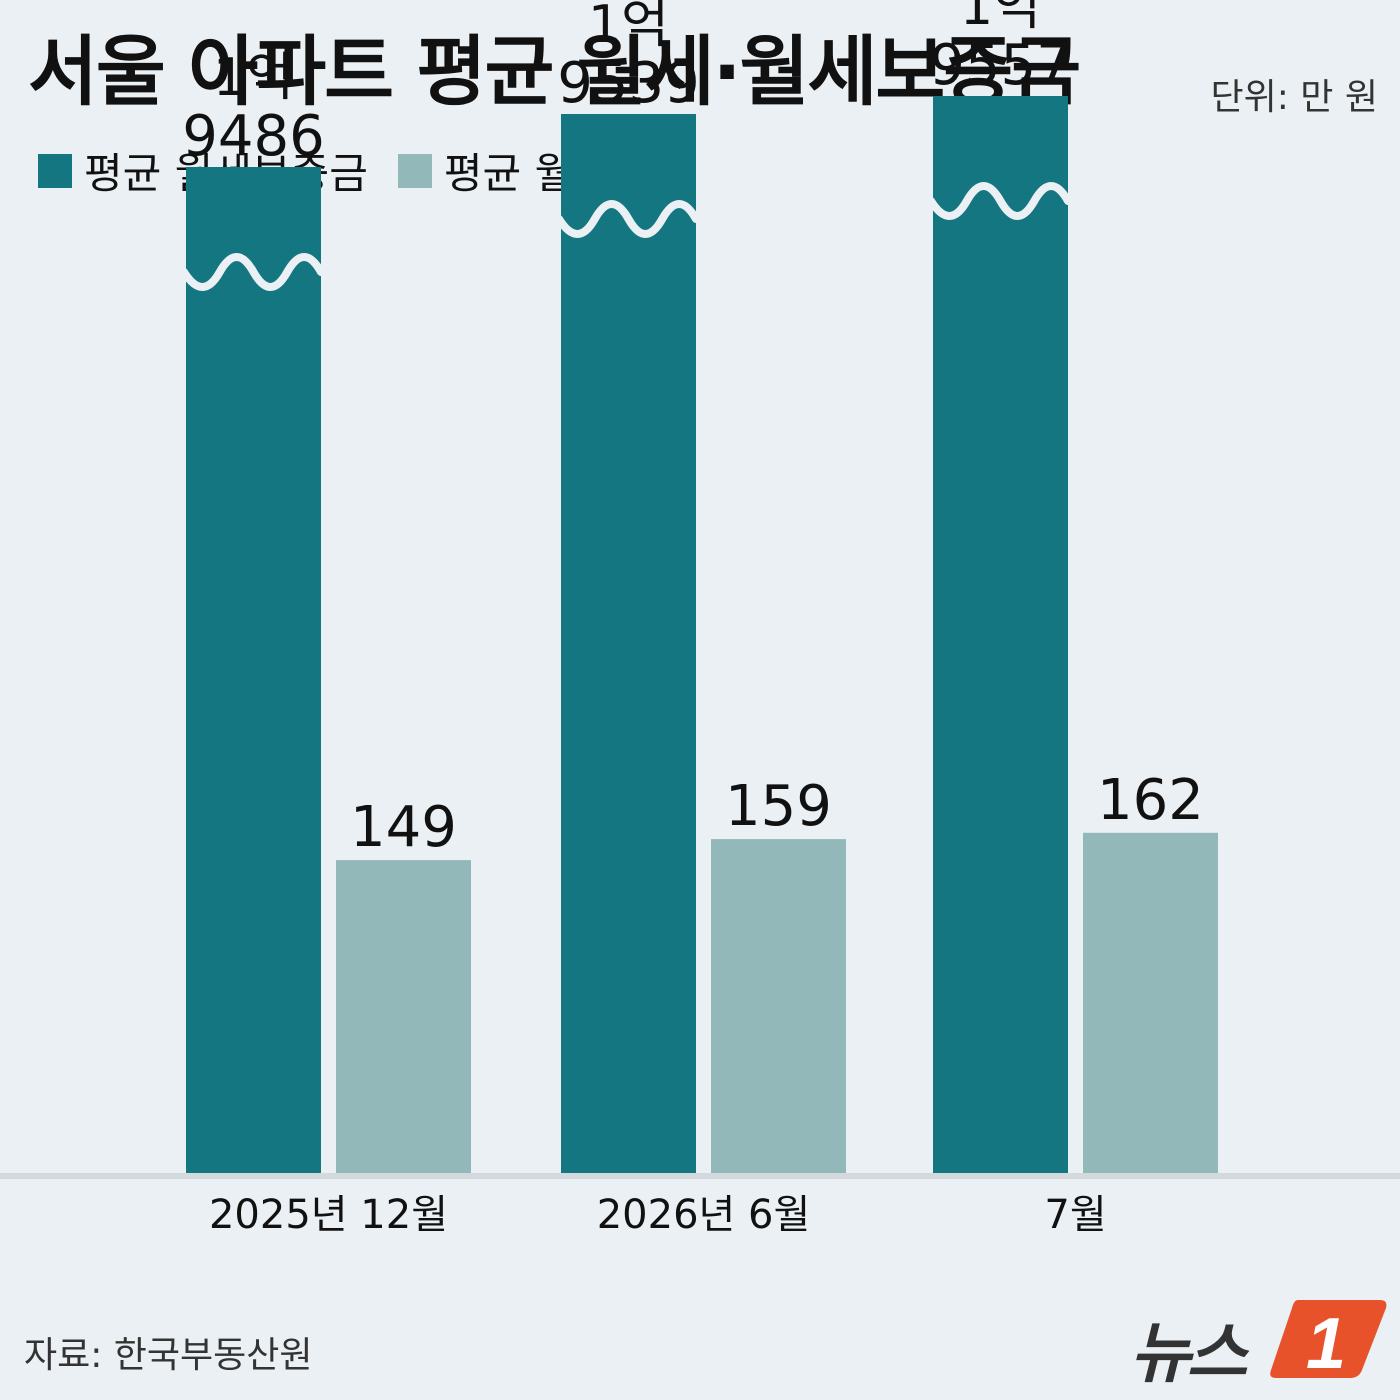 Image resolution: width=1400 pixels, height=1400 pixels. I want to click on axis-baseline, so click(700, 1176).